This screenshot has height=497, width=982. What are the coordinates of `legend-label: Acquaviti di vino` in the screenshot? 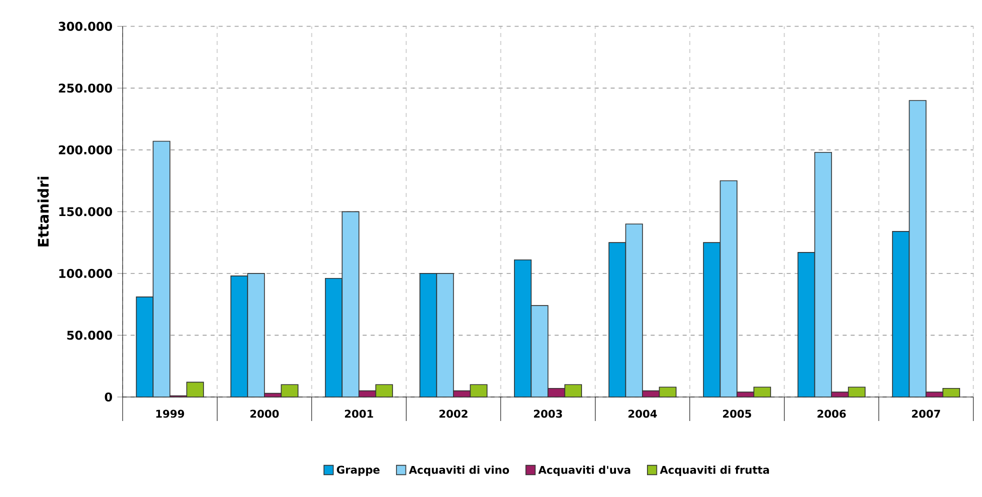 It's located at (459, 471).